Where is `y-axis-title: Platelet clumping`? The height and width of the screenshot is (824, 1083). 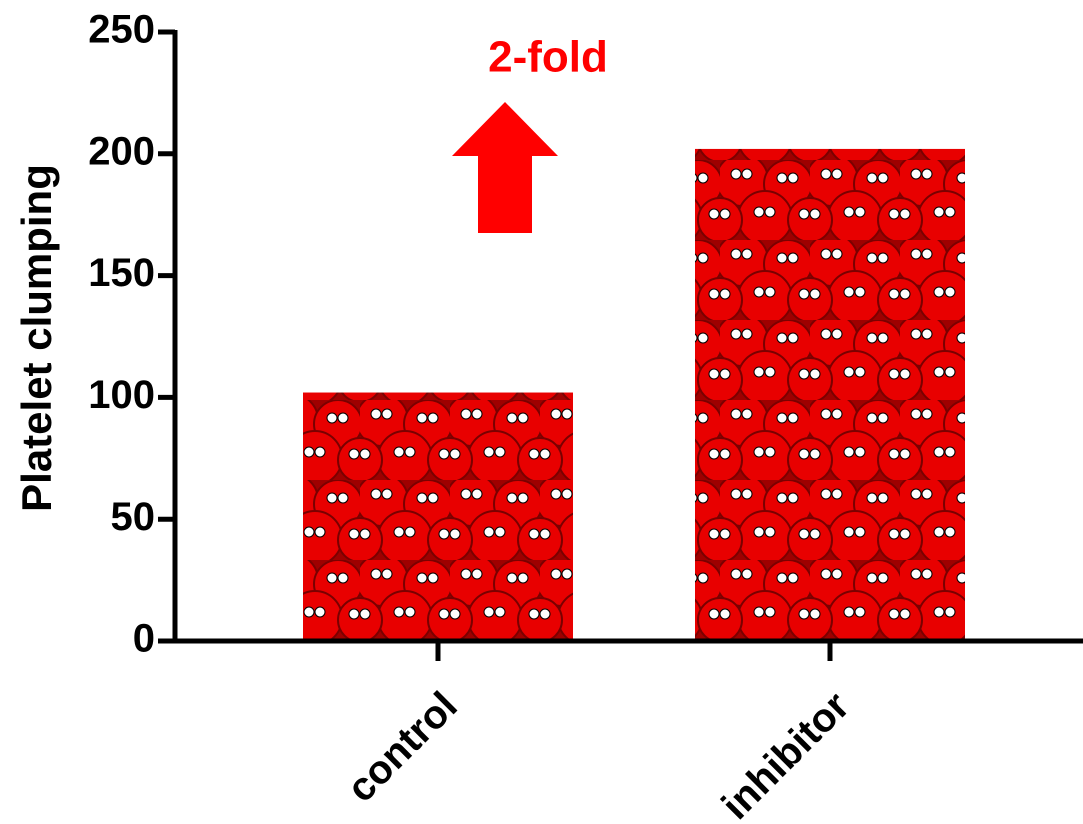
y-axis-title: Platelet clumping is located at coordinates (36, 338).